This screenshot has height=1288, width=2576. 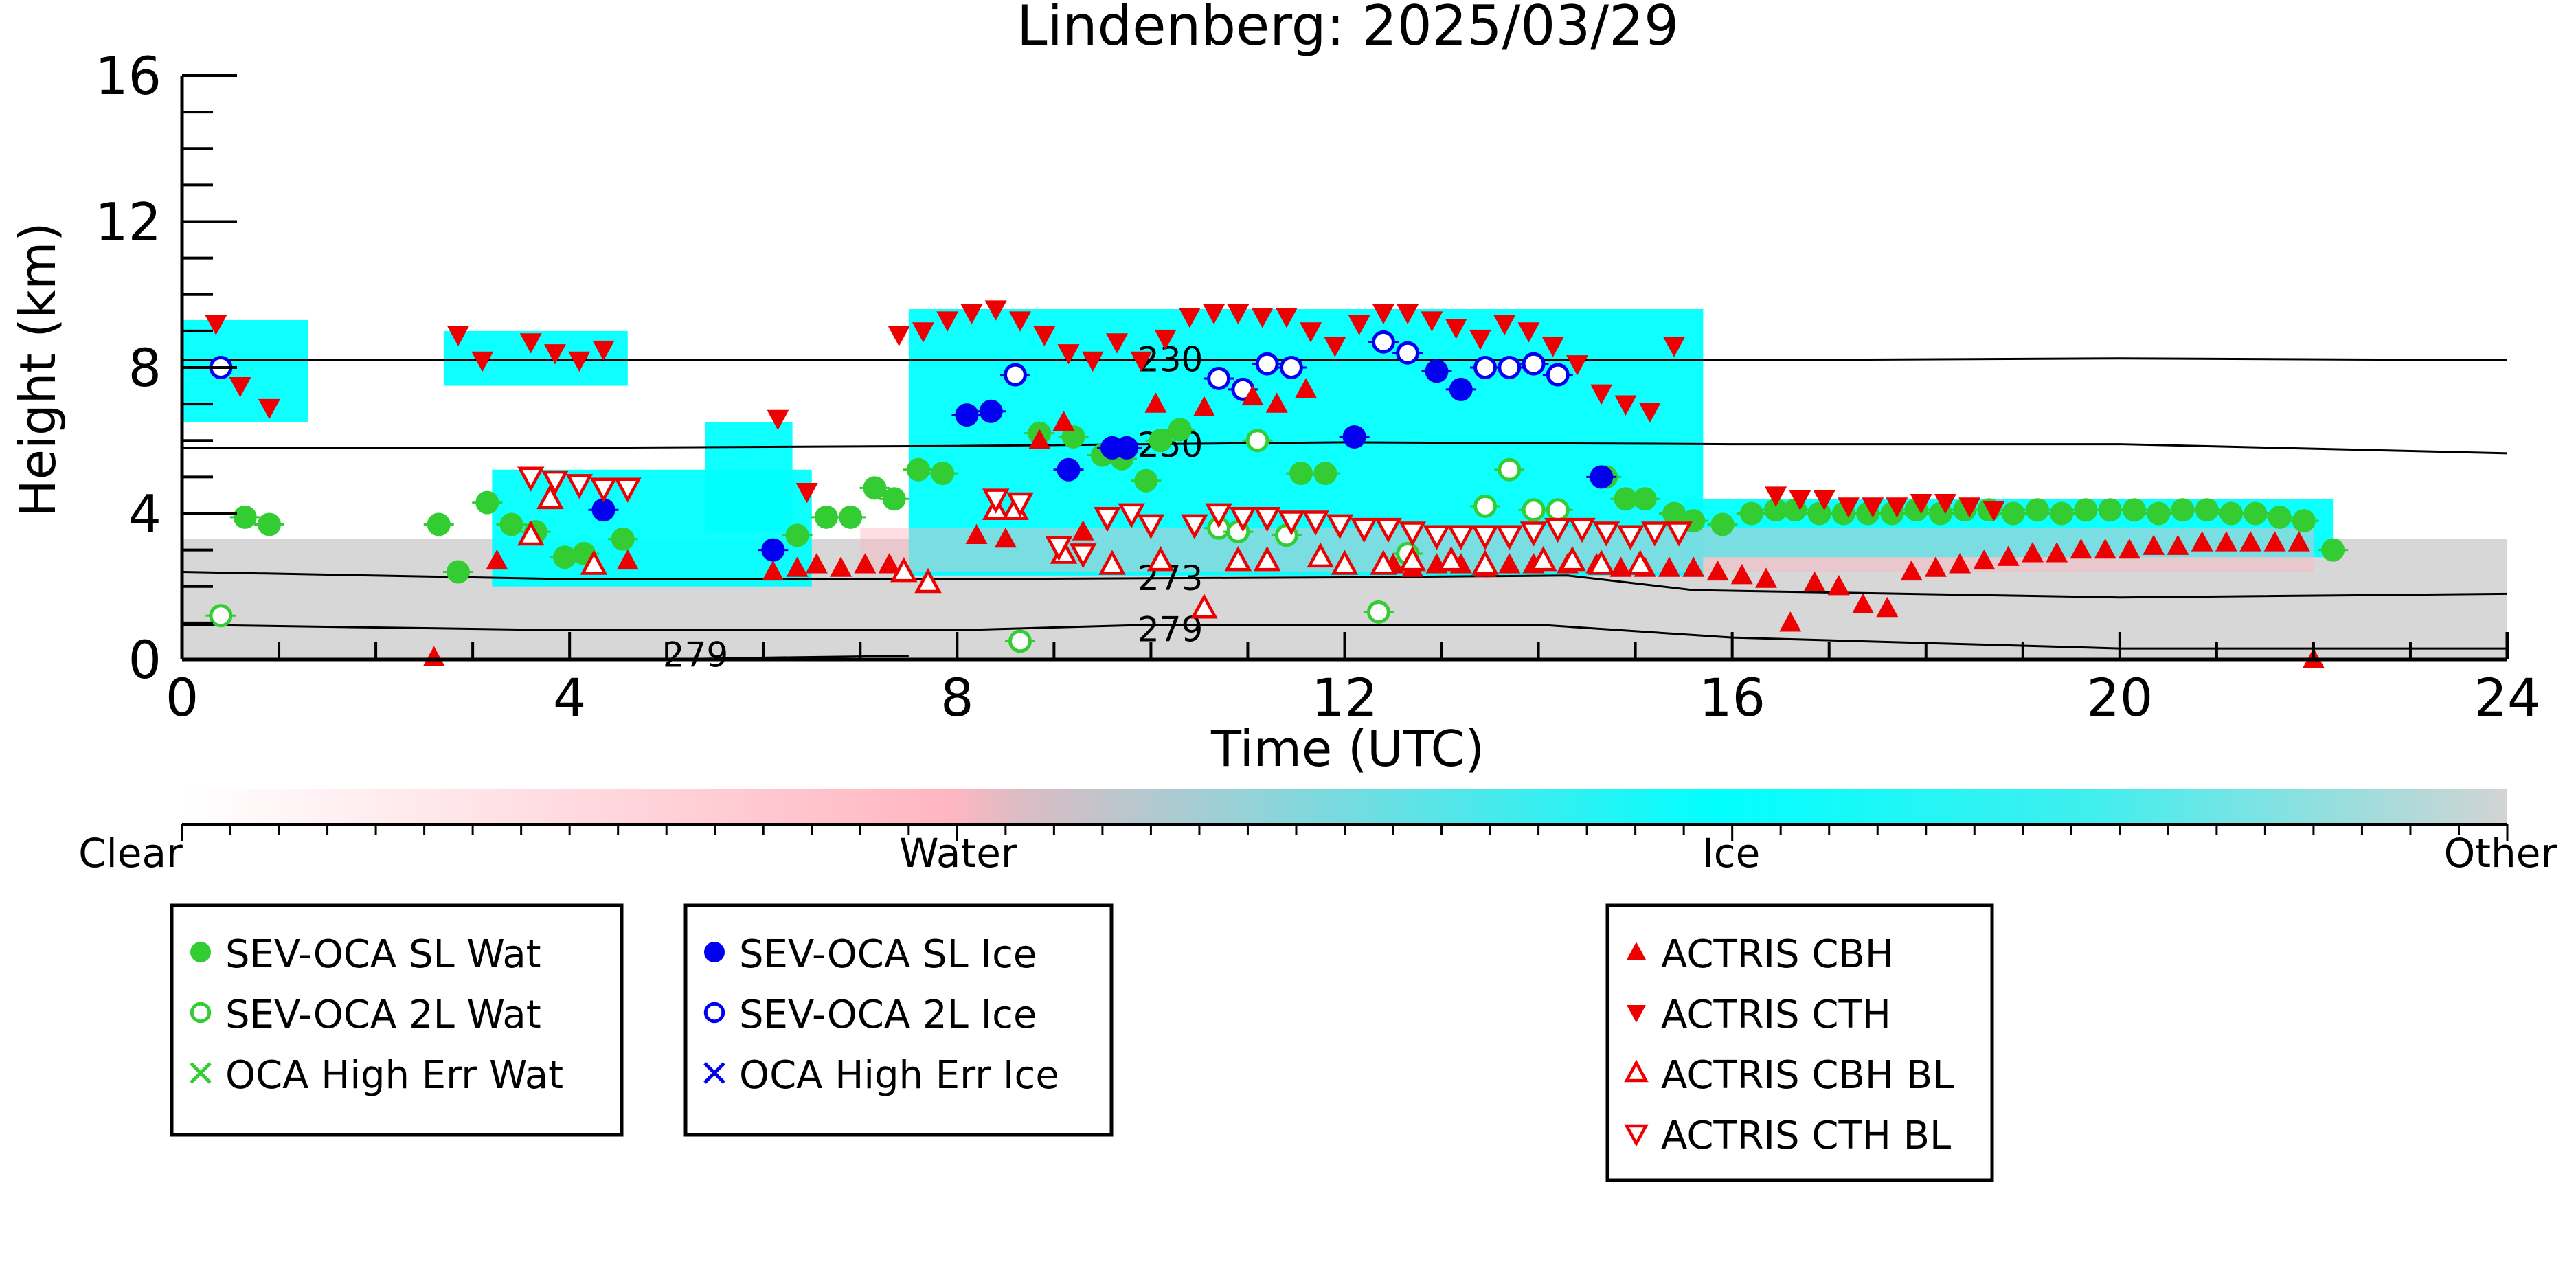 I want to click on legend-label: SEV-OCA SL Ice, so click(x=888, y=954).